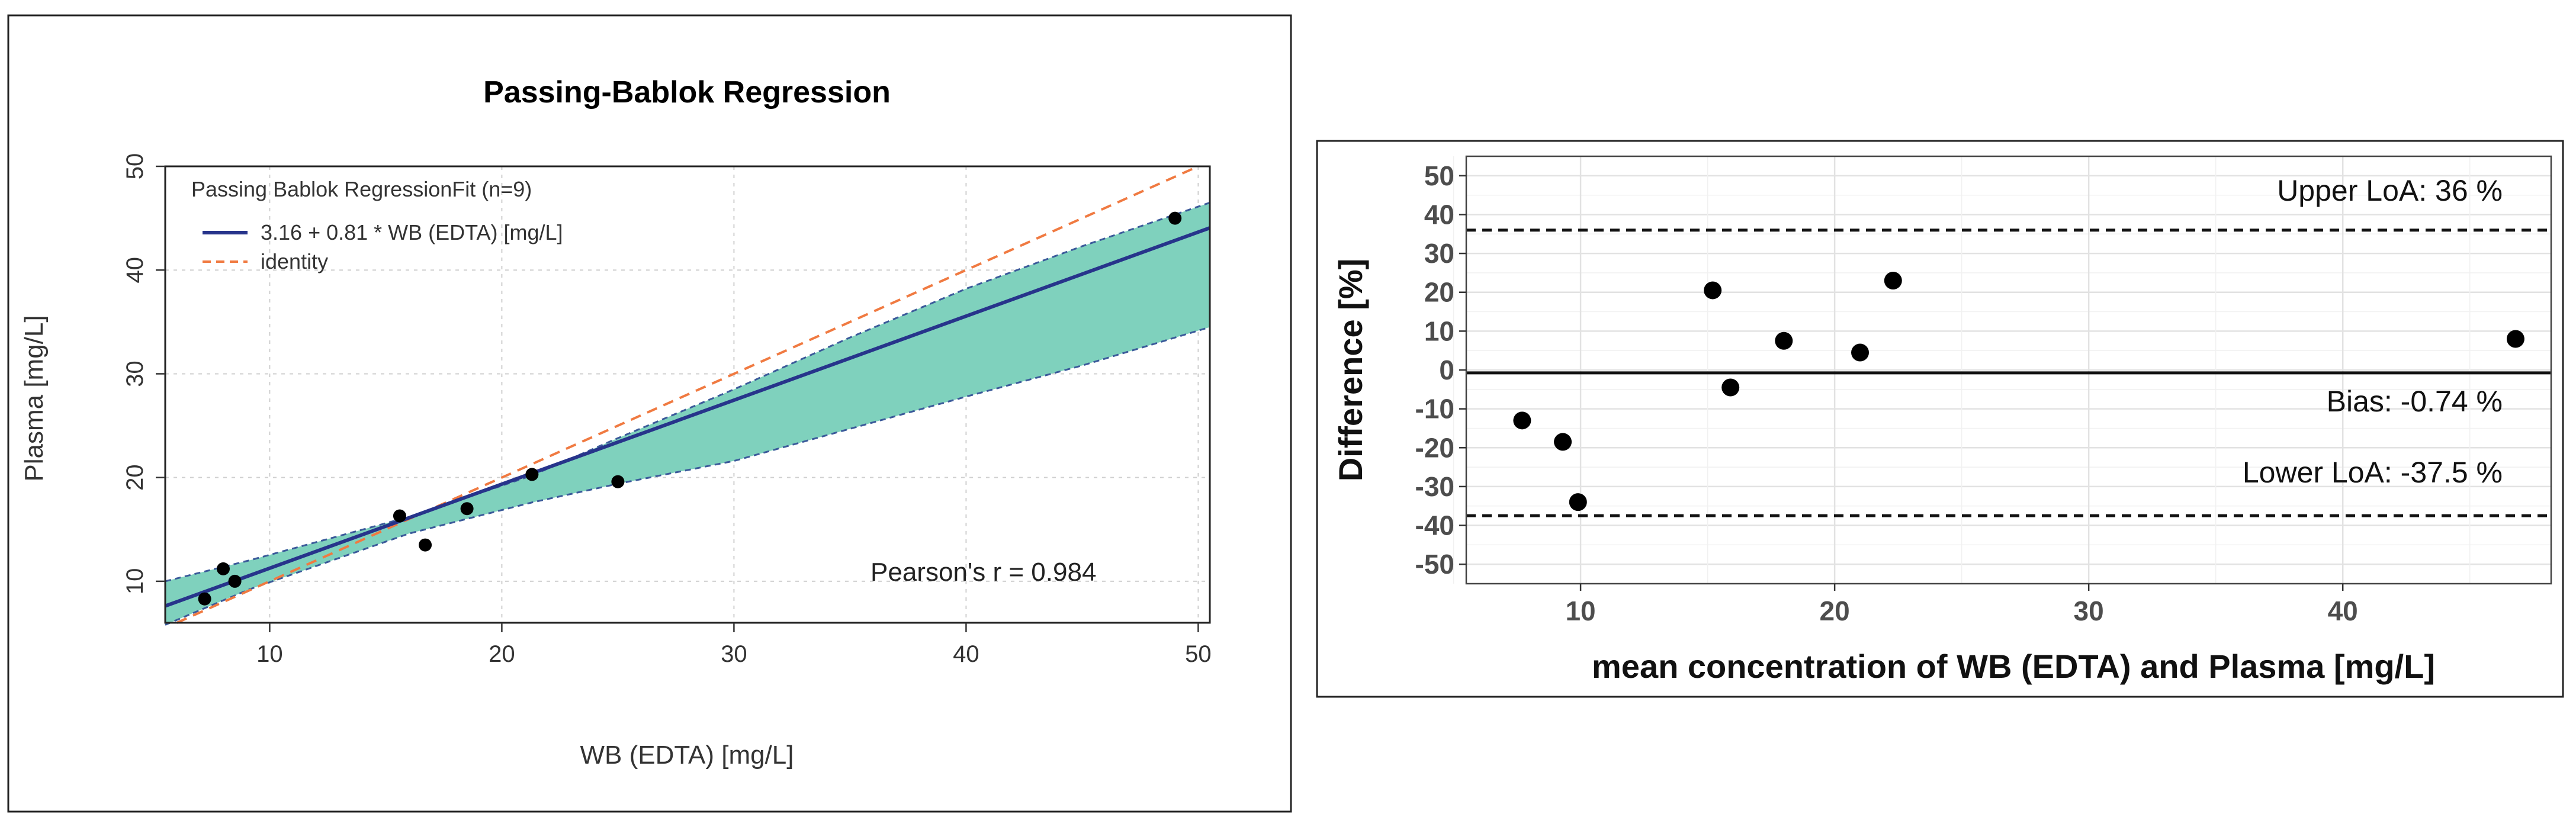 The height and width of the screenshot is (827, 2576). I want to click on pb-y-axis-label: Plasma [mg/L], so click(34, 398).